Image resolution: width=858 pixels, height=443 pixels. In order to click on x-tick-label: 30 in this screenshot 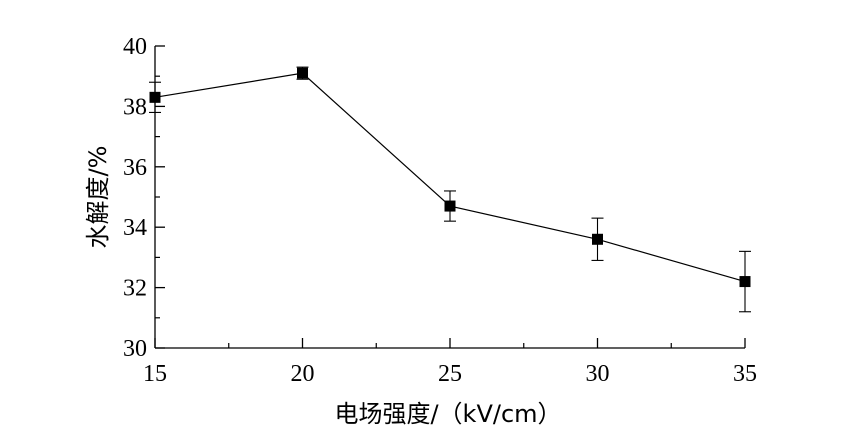, I will do `click(598, 374)`.